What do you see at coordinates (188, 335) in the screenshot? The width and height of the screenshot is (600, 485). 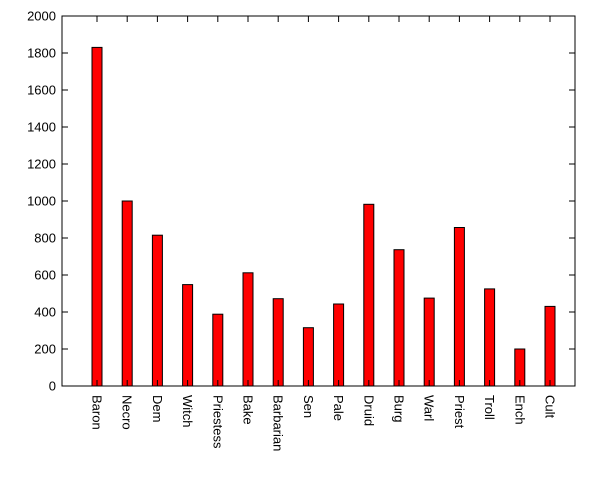 I see `bar-witch` at bounding box center [188, 335].